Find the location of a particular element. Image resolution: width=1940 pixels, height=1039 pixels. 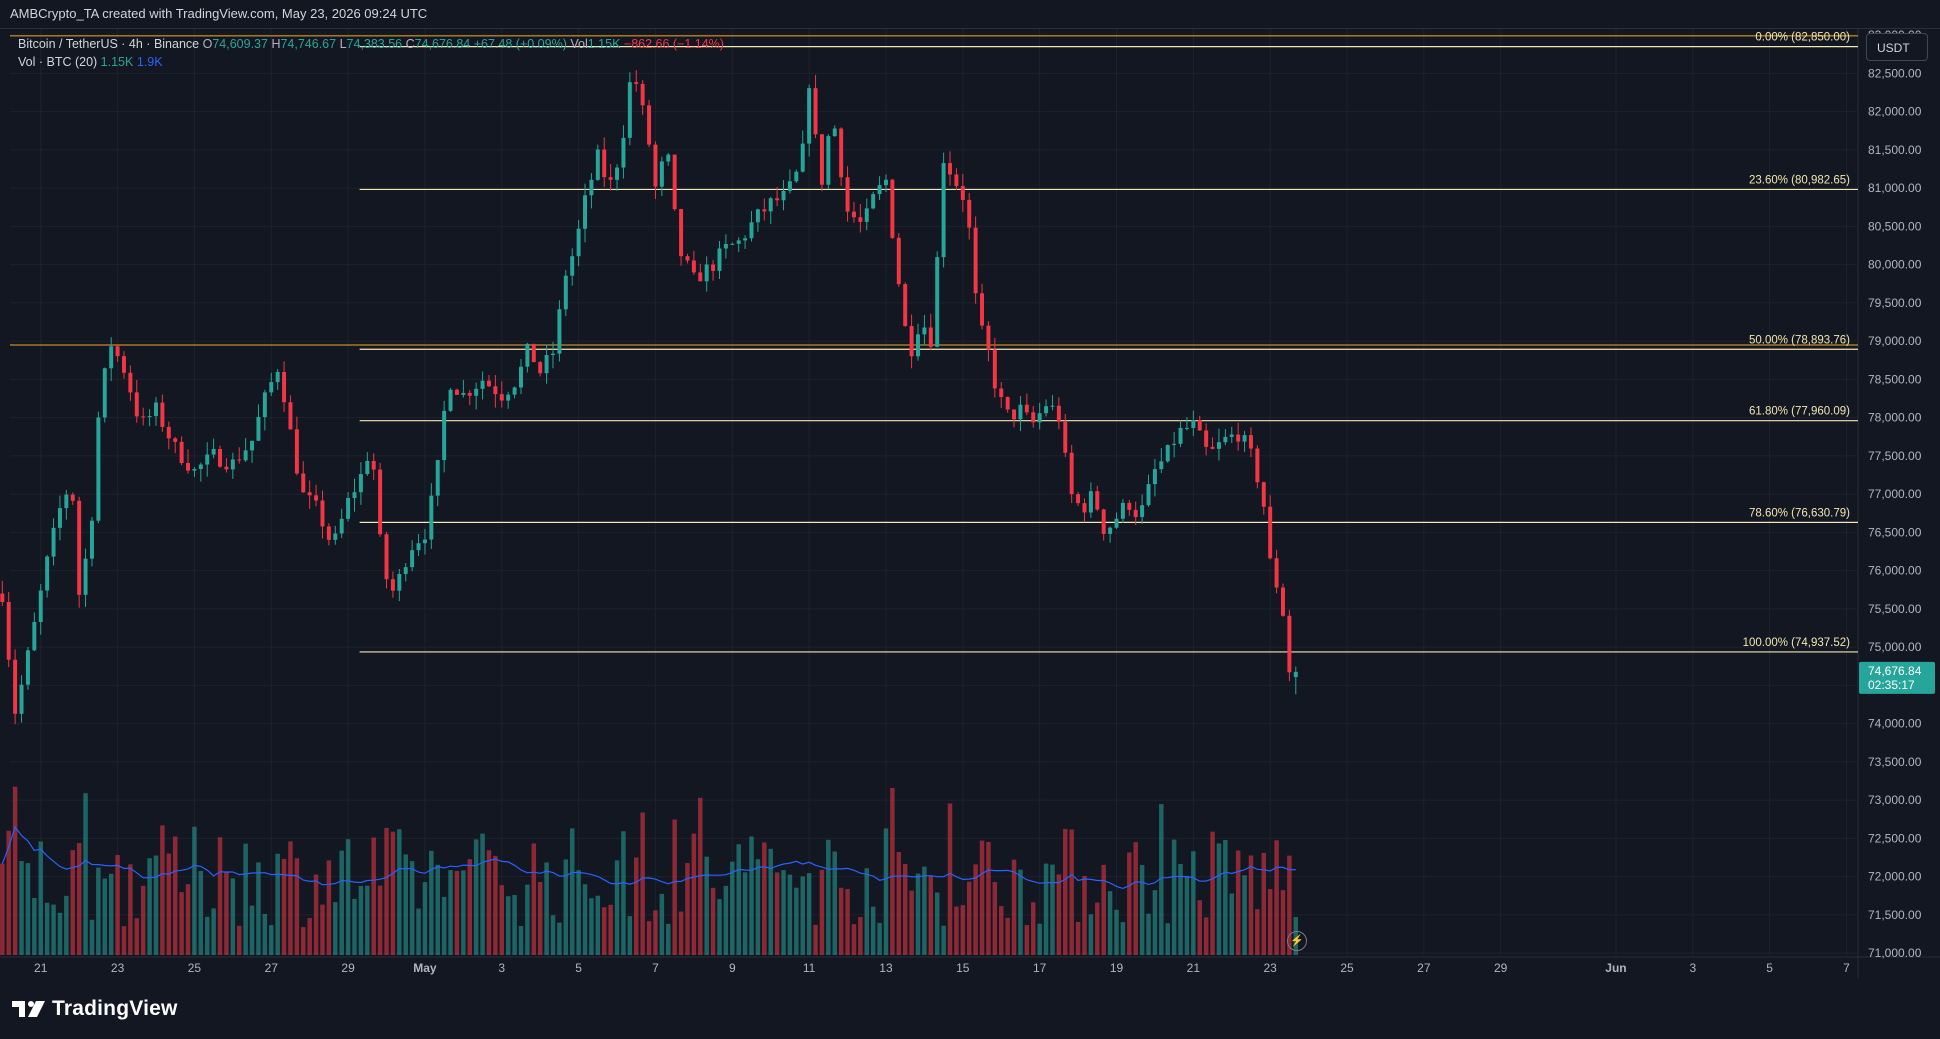

volume-ma-line is located at coordinates (648, 857).